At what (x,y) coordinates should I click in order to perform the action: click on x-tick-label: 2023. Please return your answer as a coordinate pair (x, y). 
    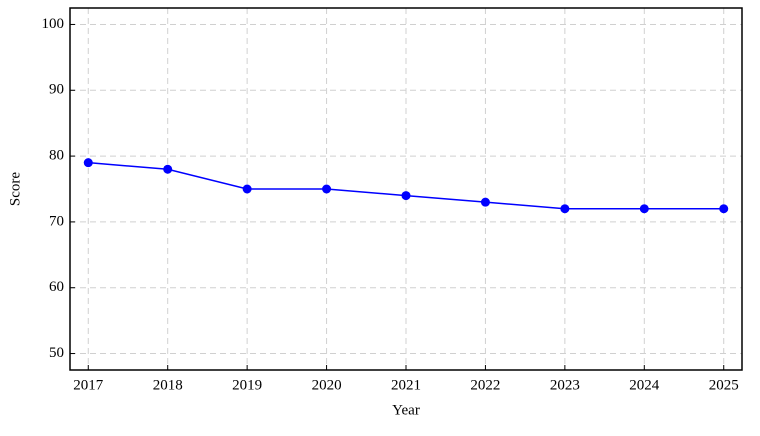
    Looking at the image, I should click on (565, 385).